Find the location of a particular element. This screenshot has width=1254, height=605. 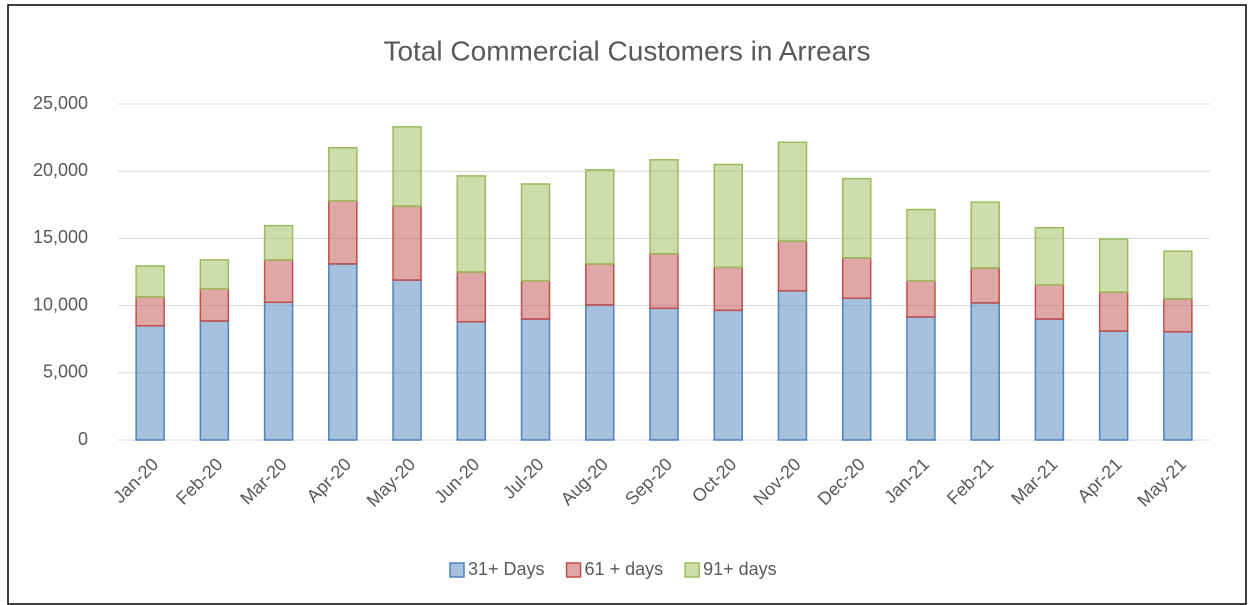

y-tick-label: 5,000 is located at coordinates (65, 372).